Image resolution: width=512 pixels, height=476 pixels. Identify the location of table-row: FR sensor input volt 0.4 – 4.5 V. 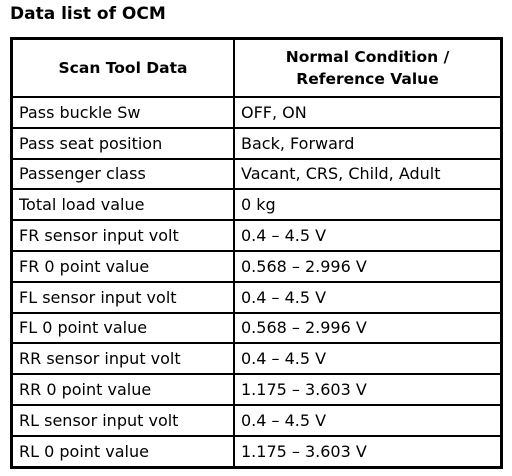
(256, 235).